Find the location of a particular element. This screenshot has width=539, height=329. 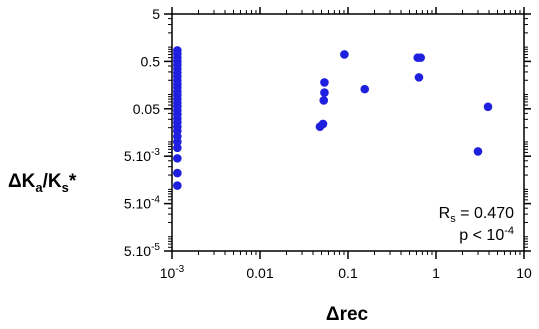

annotation-p: p < 10-4 is located at coordinates (486, 234).